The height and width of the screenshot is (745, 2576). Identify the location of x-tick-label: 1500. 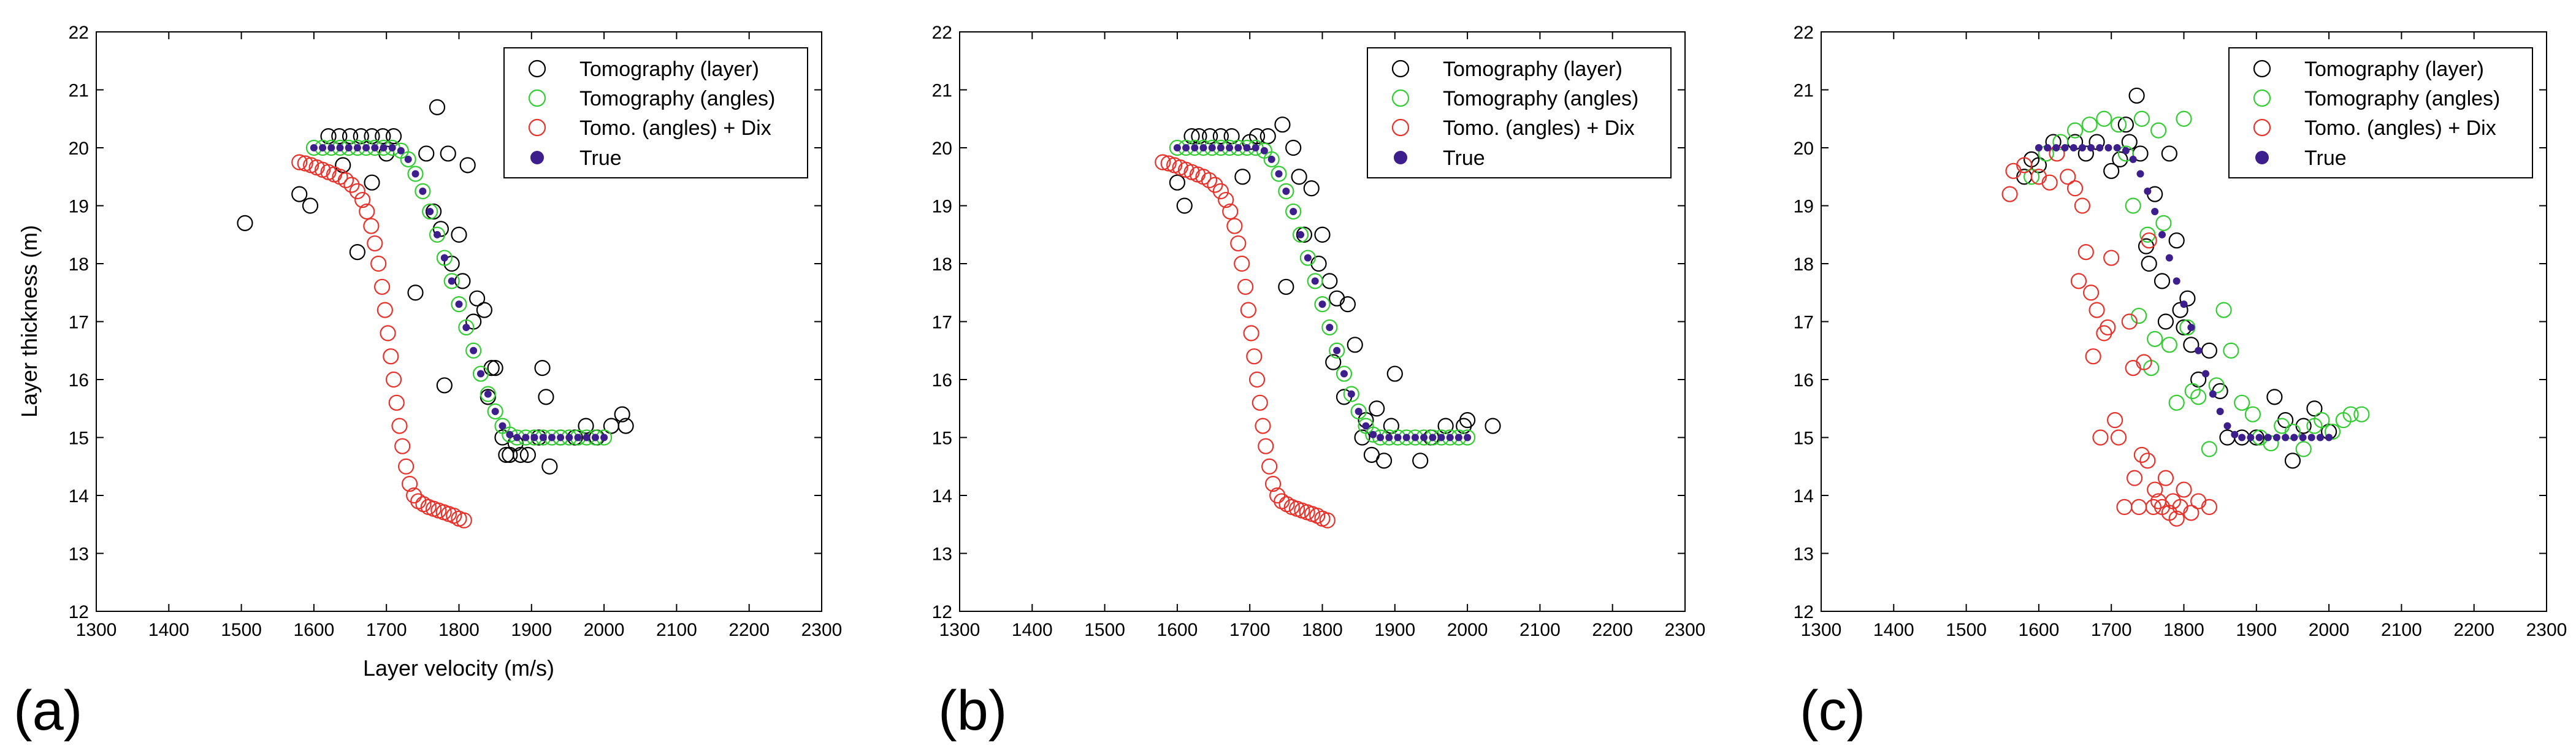
(241, 630).